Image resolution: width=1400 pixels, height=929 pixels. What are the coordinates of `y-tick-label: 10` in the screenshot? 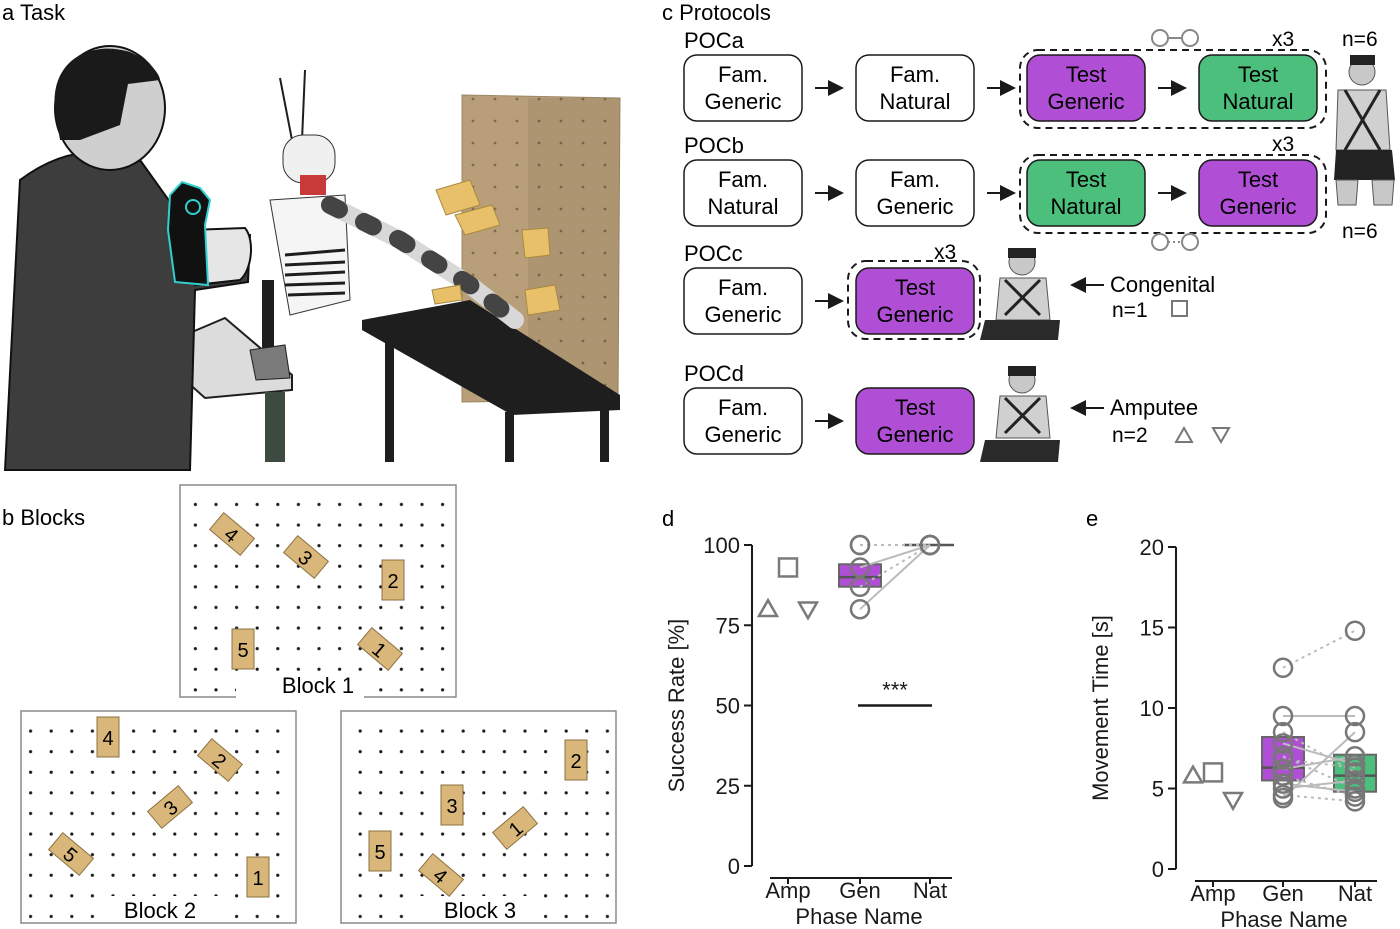 It's located at (1152, 708).